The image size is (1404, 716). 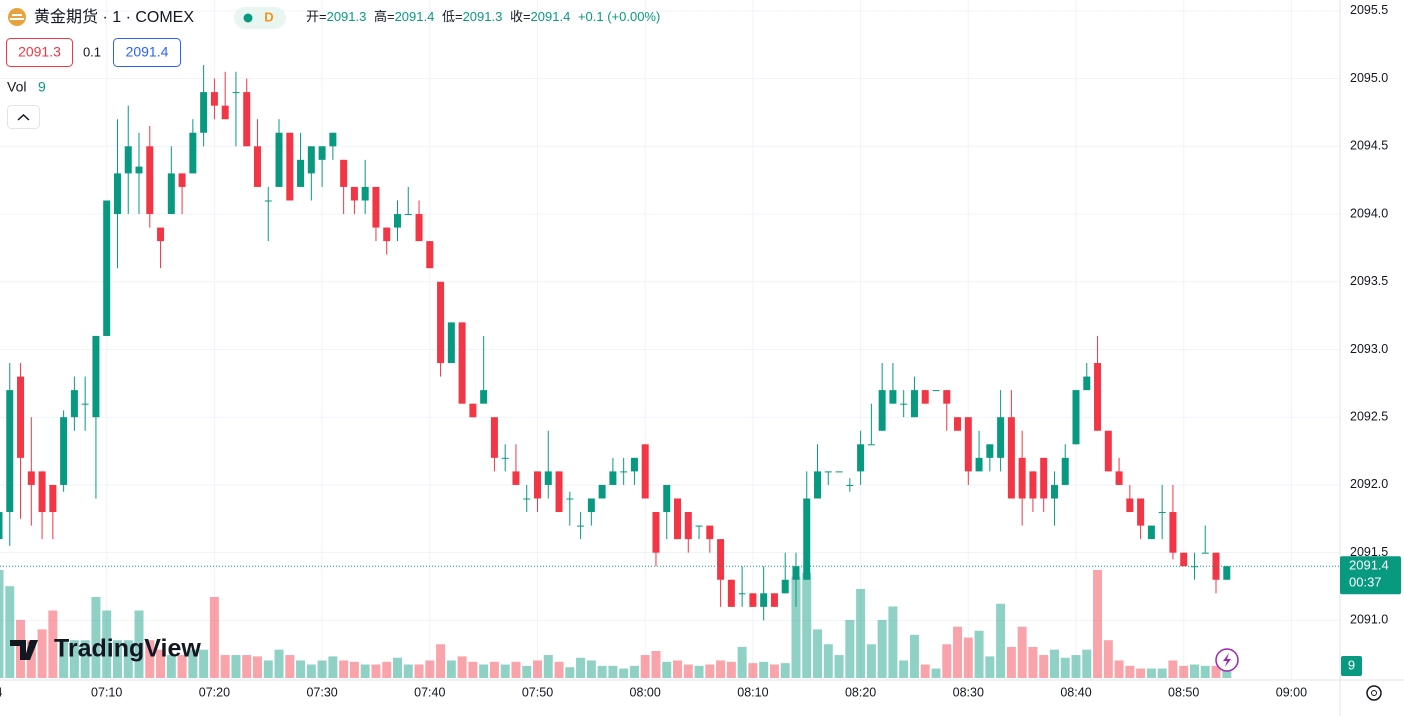 What do you see at coordinates (1374, 693) in the screenshot?
I see `settings-button` at bounding box center [1374, 693].